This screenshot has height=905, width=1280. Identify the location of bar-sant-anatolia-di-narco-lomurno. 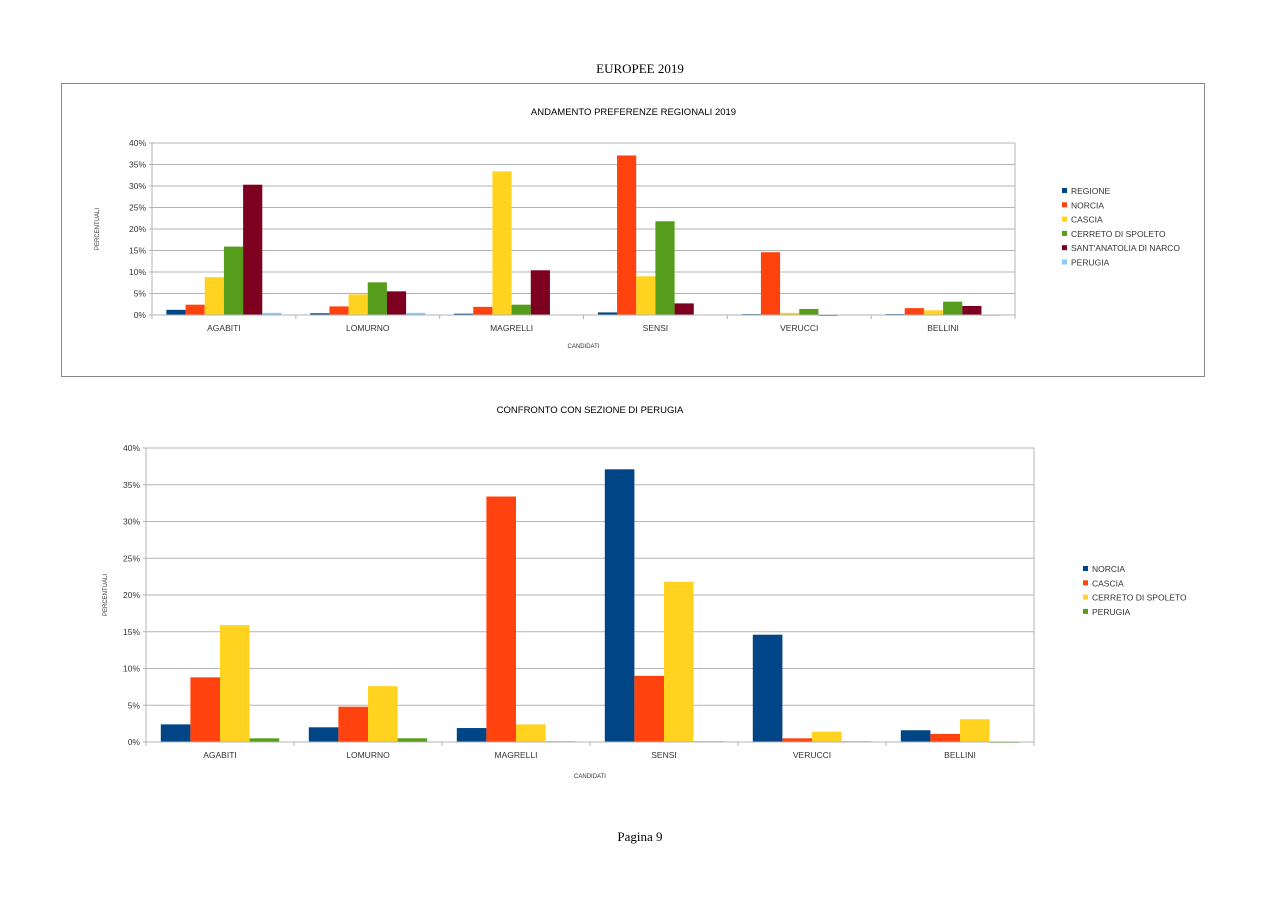
(396, 303).